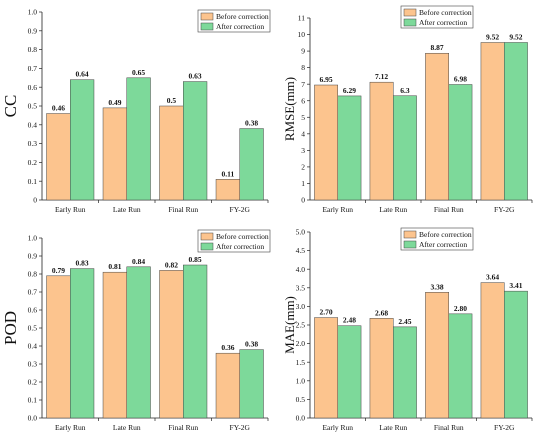 Image resolution: width=550 pixels, height=441 pixels. What do you see at coordinates (301, 418) in the screenshot?
I see `y-tick-label: 0.0` at bounding box center [301, 418].